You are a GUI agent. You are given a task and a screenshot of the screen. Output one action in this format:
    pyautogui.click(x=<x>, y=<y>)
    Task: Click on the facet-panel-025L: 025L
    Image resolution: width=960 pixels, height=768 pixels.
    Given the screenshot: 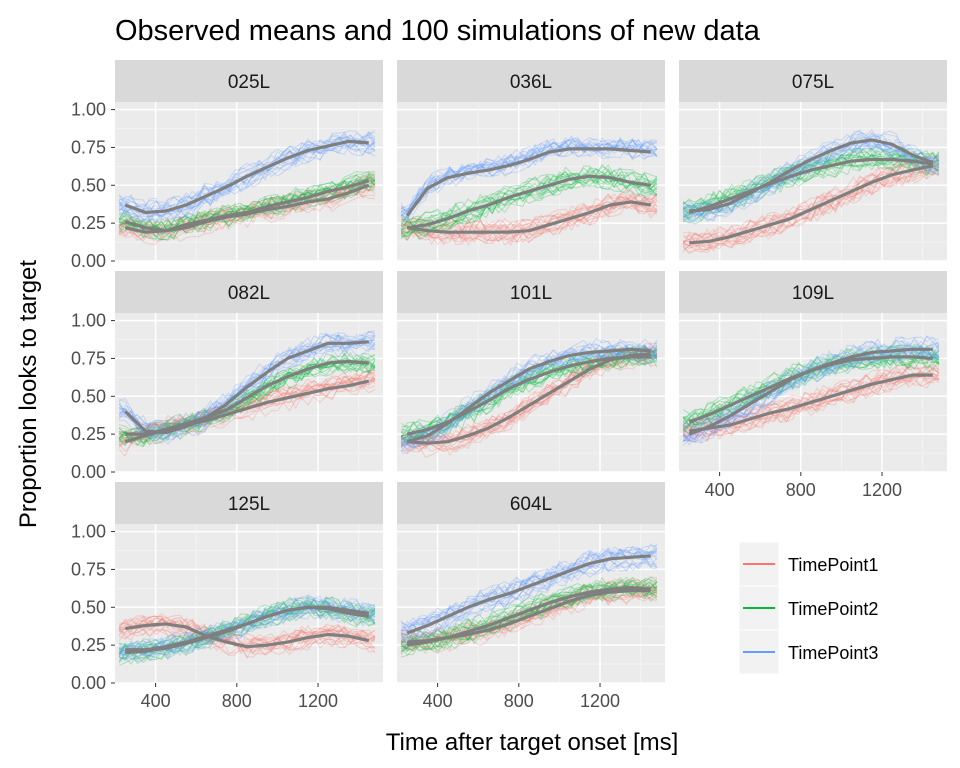 What is the action you would take?
    pyautogui.click(x=249, y=161)
    